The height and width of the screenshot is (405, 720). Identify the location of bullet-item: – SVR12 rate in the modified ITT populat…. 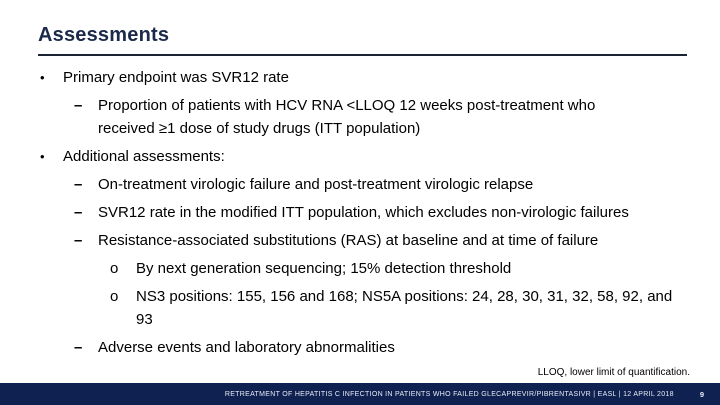
(365, 212).